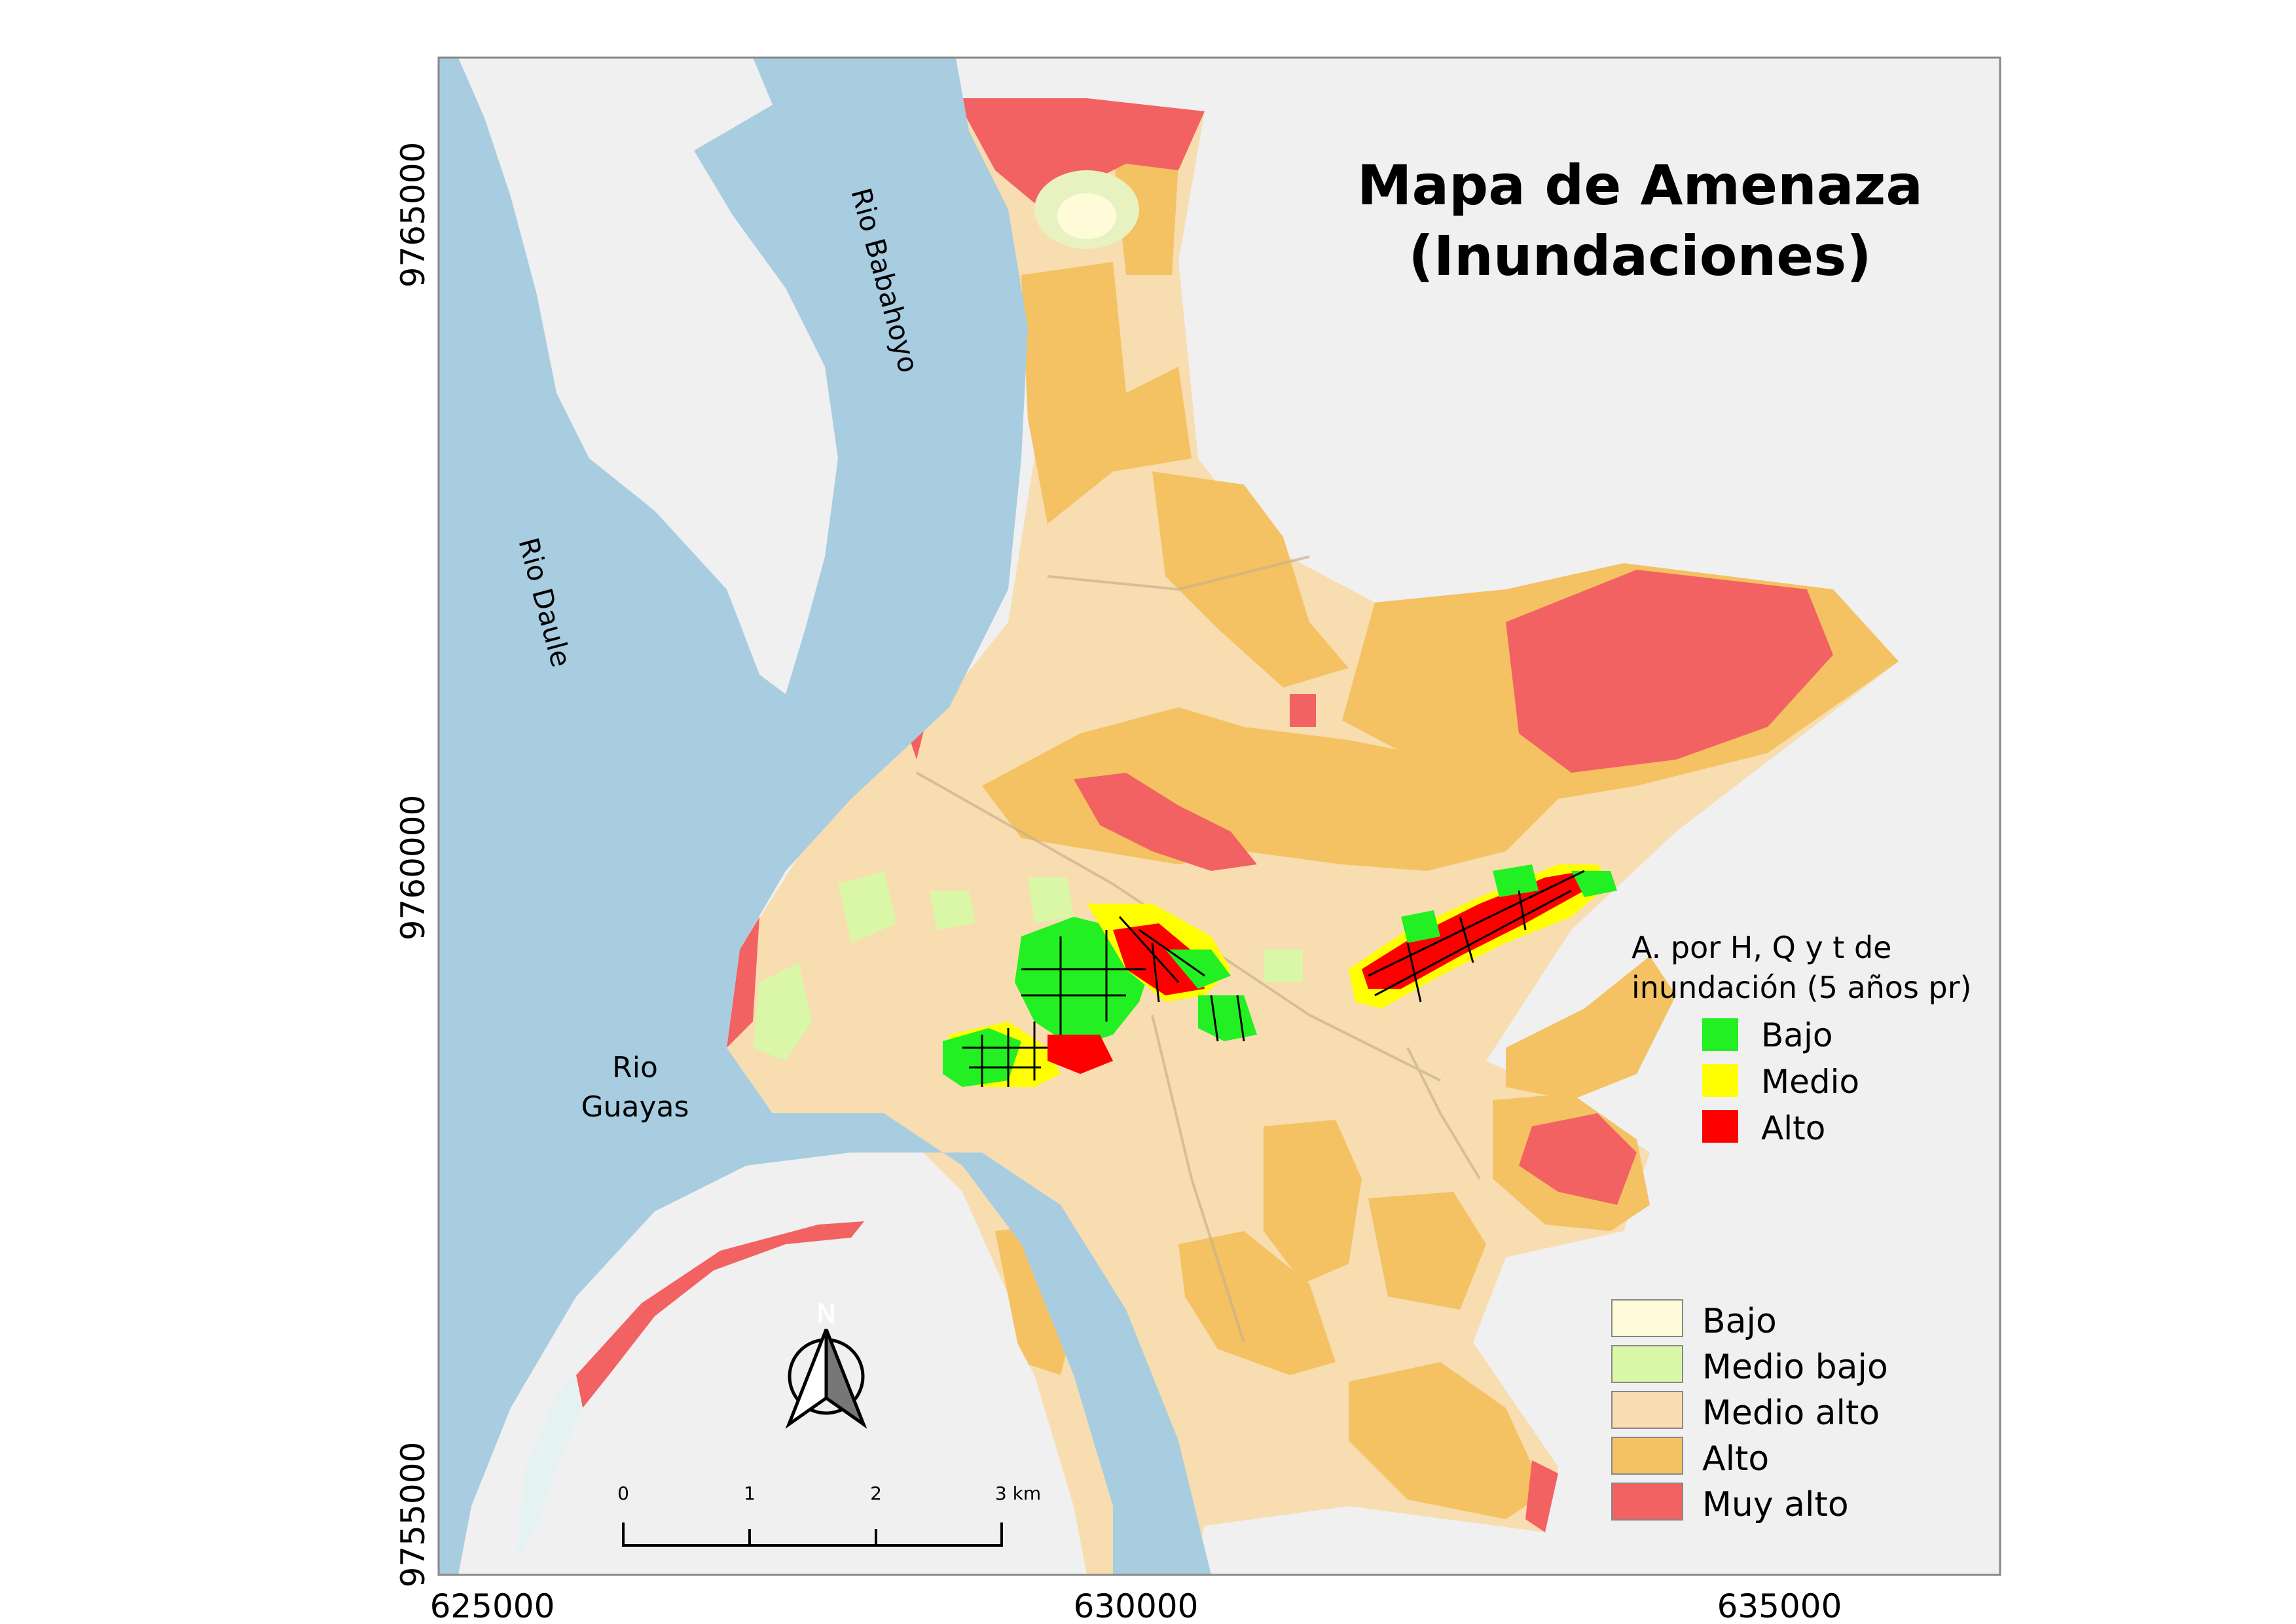 This screenshot has width=2296, height=1624. I want to click on y-tick-9765000: 9765000, so click(413, 215).